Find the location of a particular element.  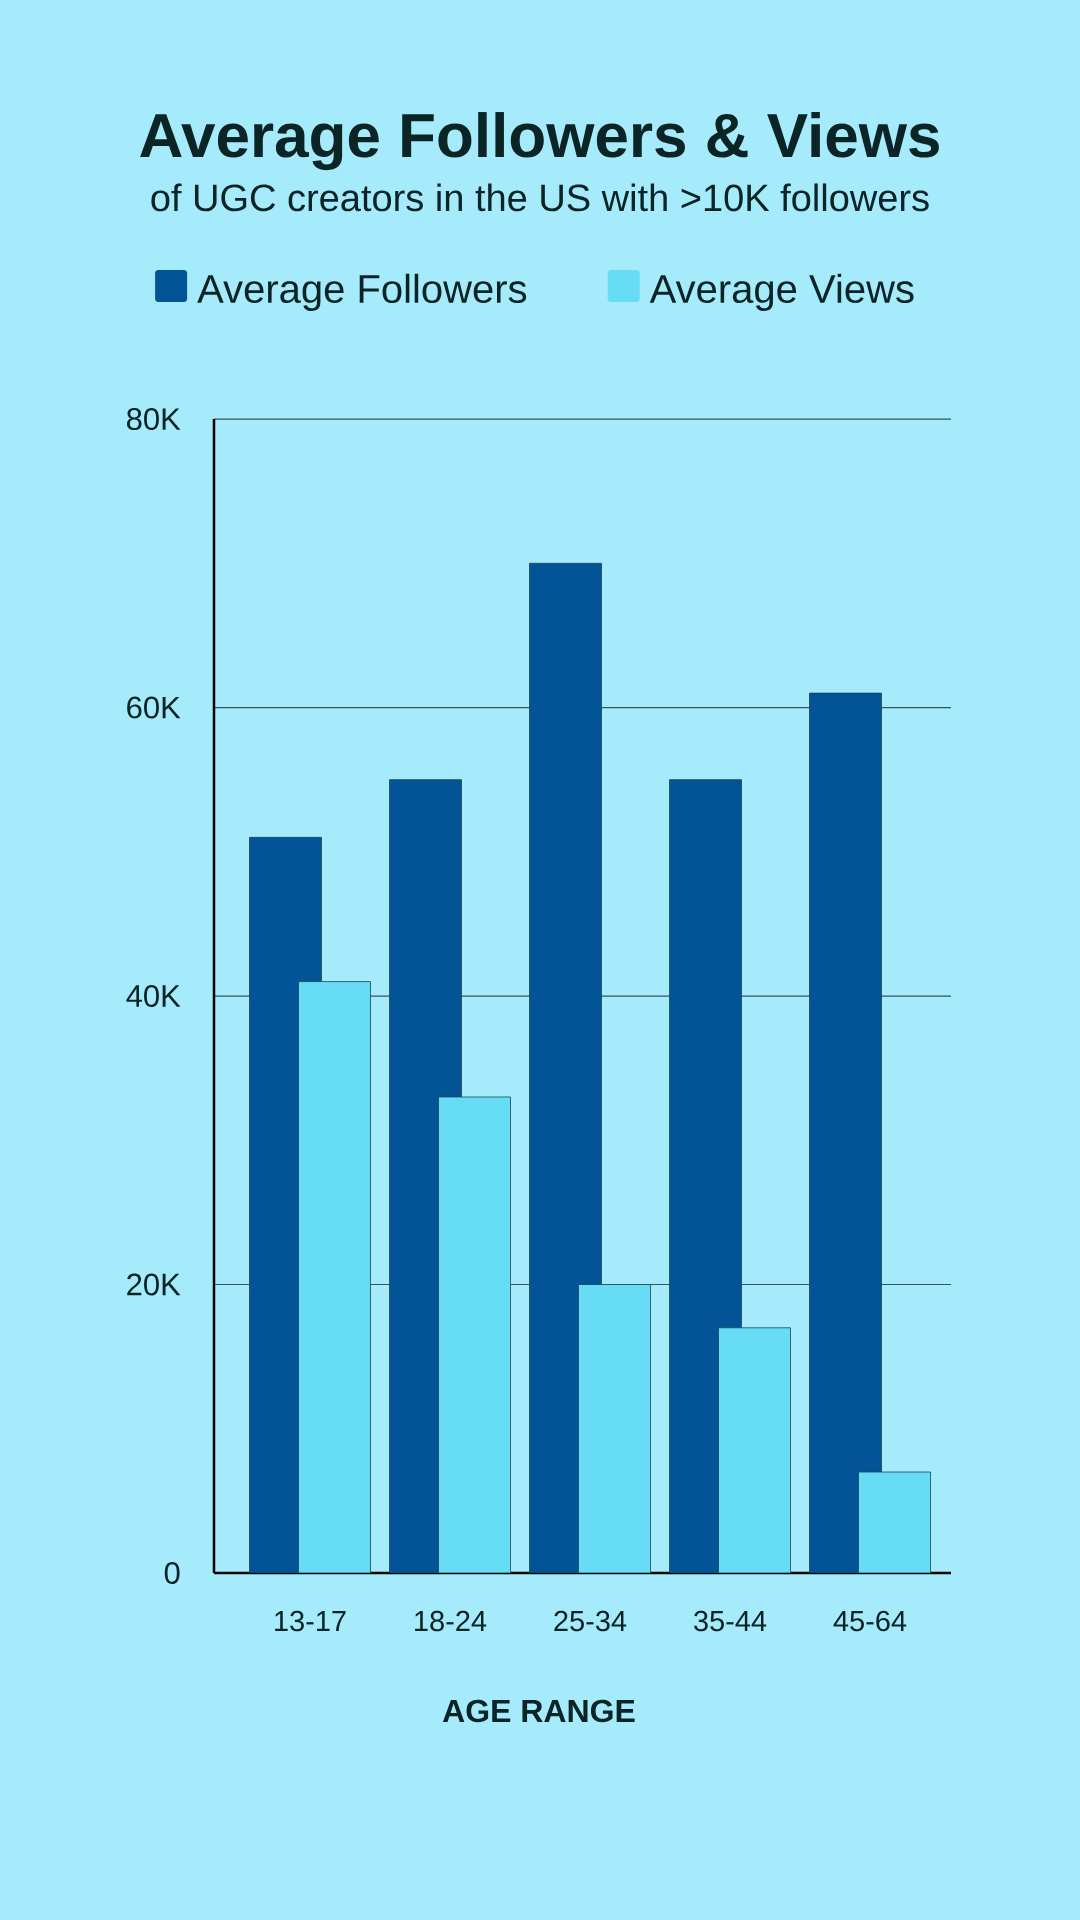

x-tick-label: 25-34 is located at coordinates (590, 1621).